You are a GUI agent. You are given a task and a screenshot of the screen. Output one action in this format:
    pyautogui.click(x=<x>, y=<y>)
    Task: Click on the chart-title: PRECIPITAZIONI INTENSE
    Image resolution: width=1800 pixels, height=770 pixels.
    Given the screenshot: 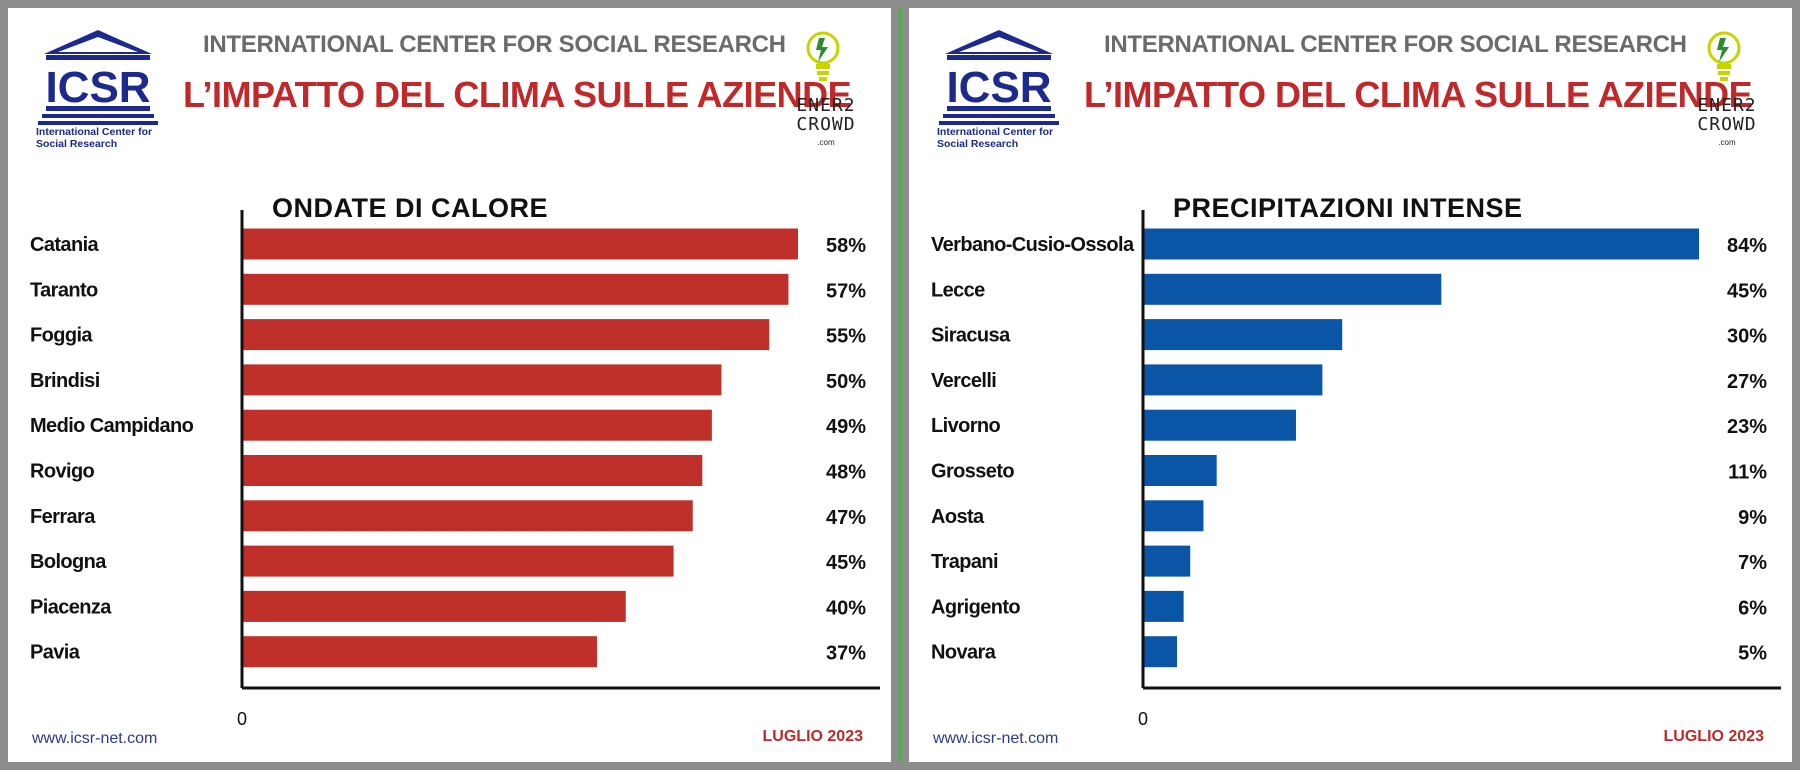 What is the action you would take?
    pyautogui.click(x=1348, y=208)
    